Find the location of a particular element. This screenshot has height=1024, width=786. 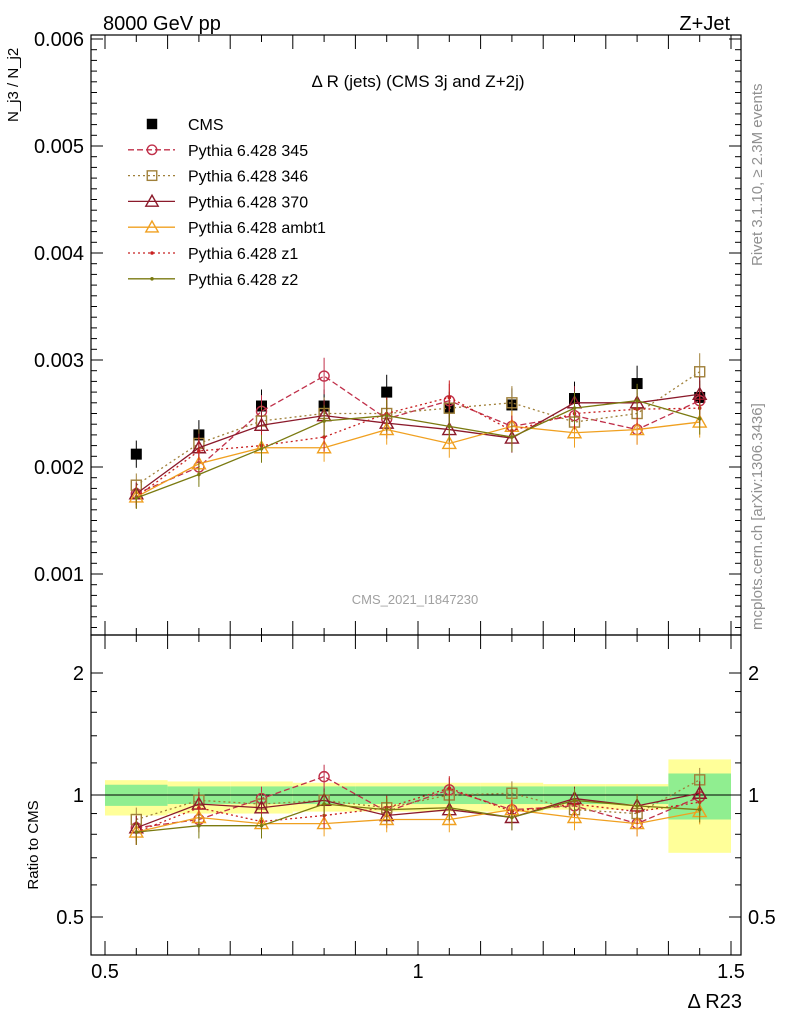

legend-label: Pythia 6.428 345 is located at coordinates (248, 151).